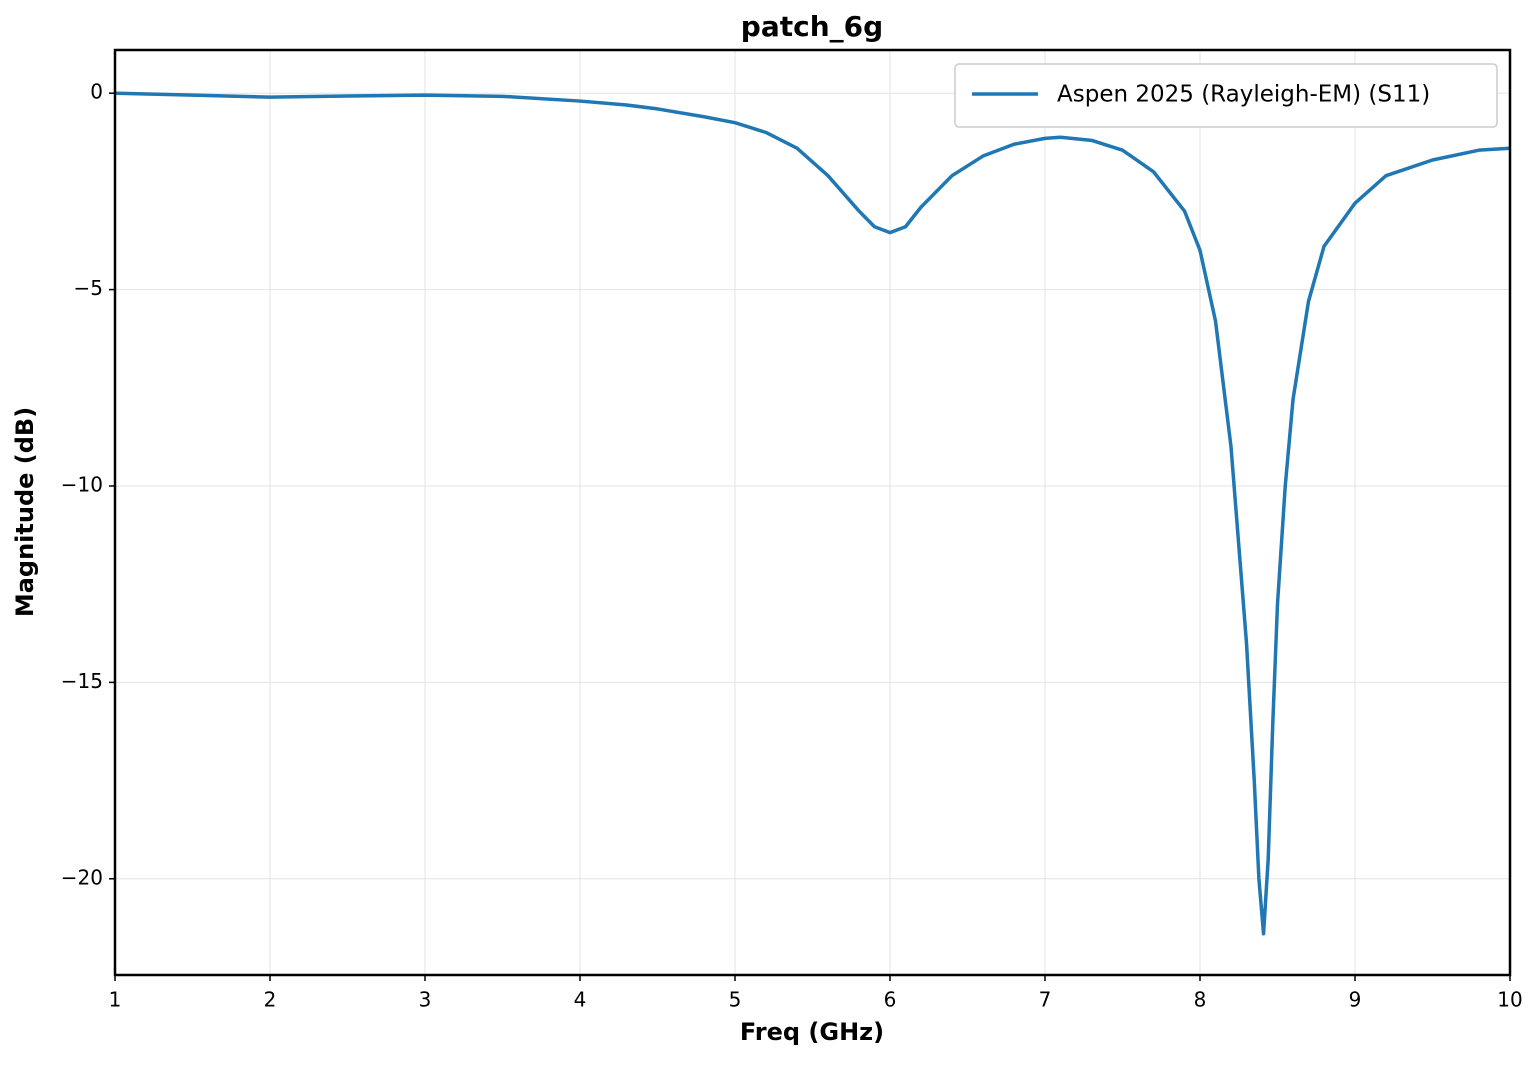  Describe the element at coordinates (82, 681) in the screenshot. I see `y-tick-label: −15` at that location.